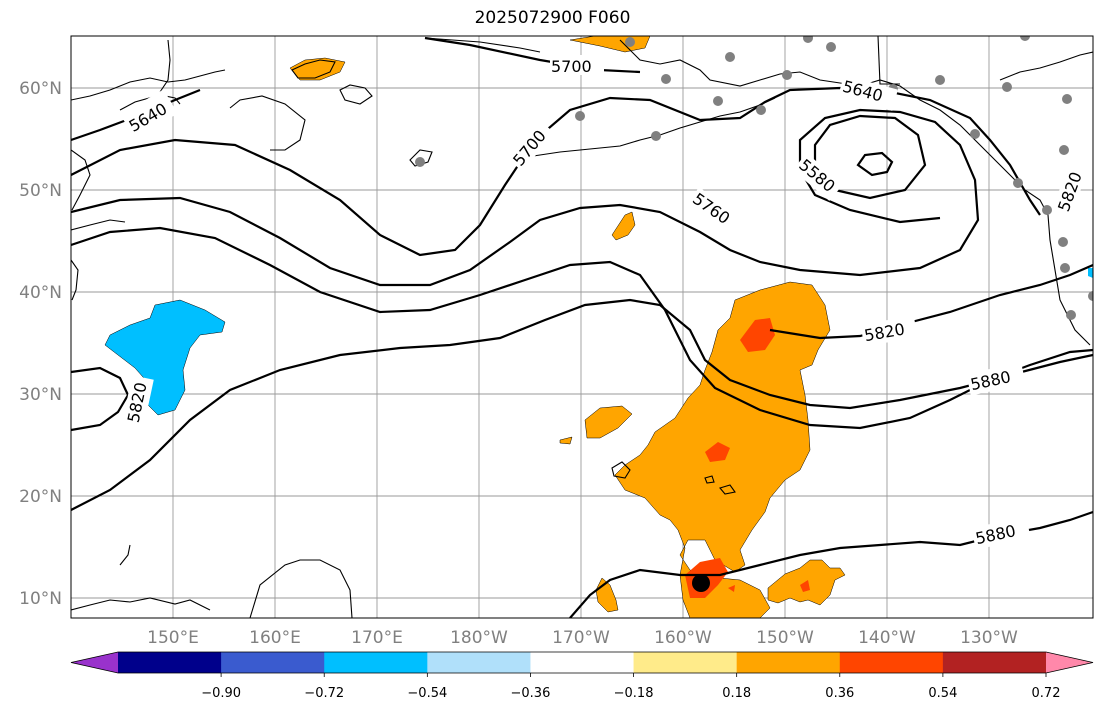 This screenshot has width=1105, height=712. What do you see at coordinates (40, 497) in the screenshot?
I see `lat-label: 20°N` at bounding box center [40, 497].